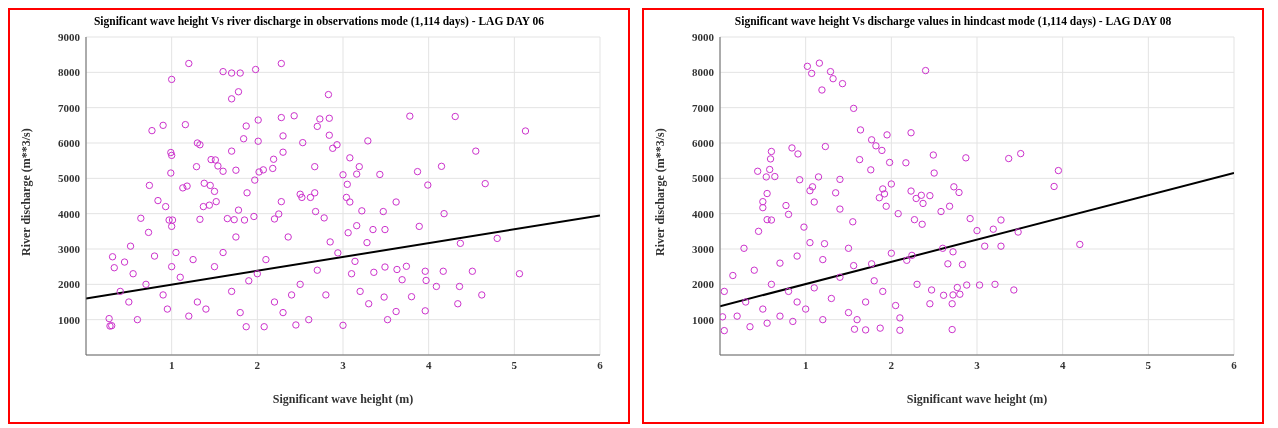  I want to click on chart-title: Significant wave height Vs discharge values in hindcast mode (1,114 days) - LAG DAY 08, so click(953, 21).